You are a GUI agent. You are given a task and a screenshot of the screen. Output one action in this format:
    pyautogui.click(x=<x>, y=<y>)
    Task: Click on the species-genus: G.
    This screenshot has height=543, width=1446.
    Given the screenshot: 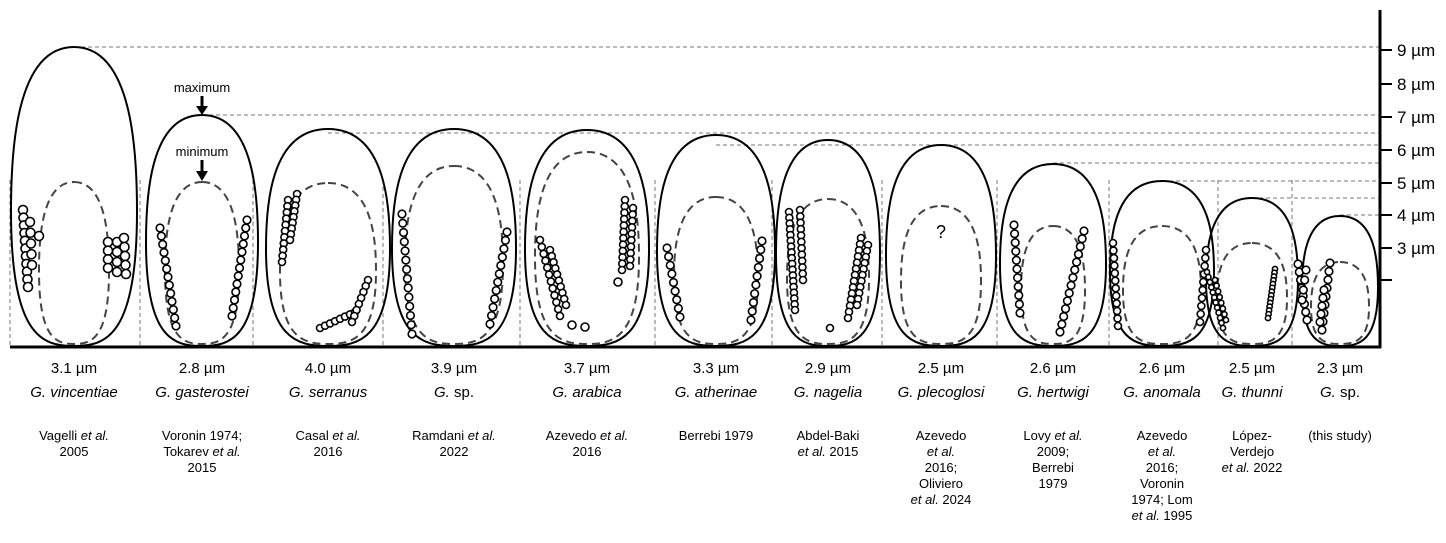 What is the action you would take?
    pyautogui.click(x=299, y=392)
    